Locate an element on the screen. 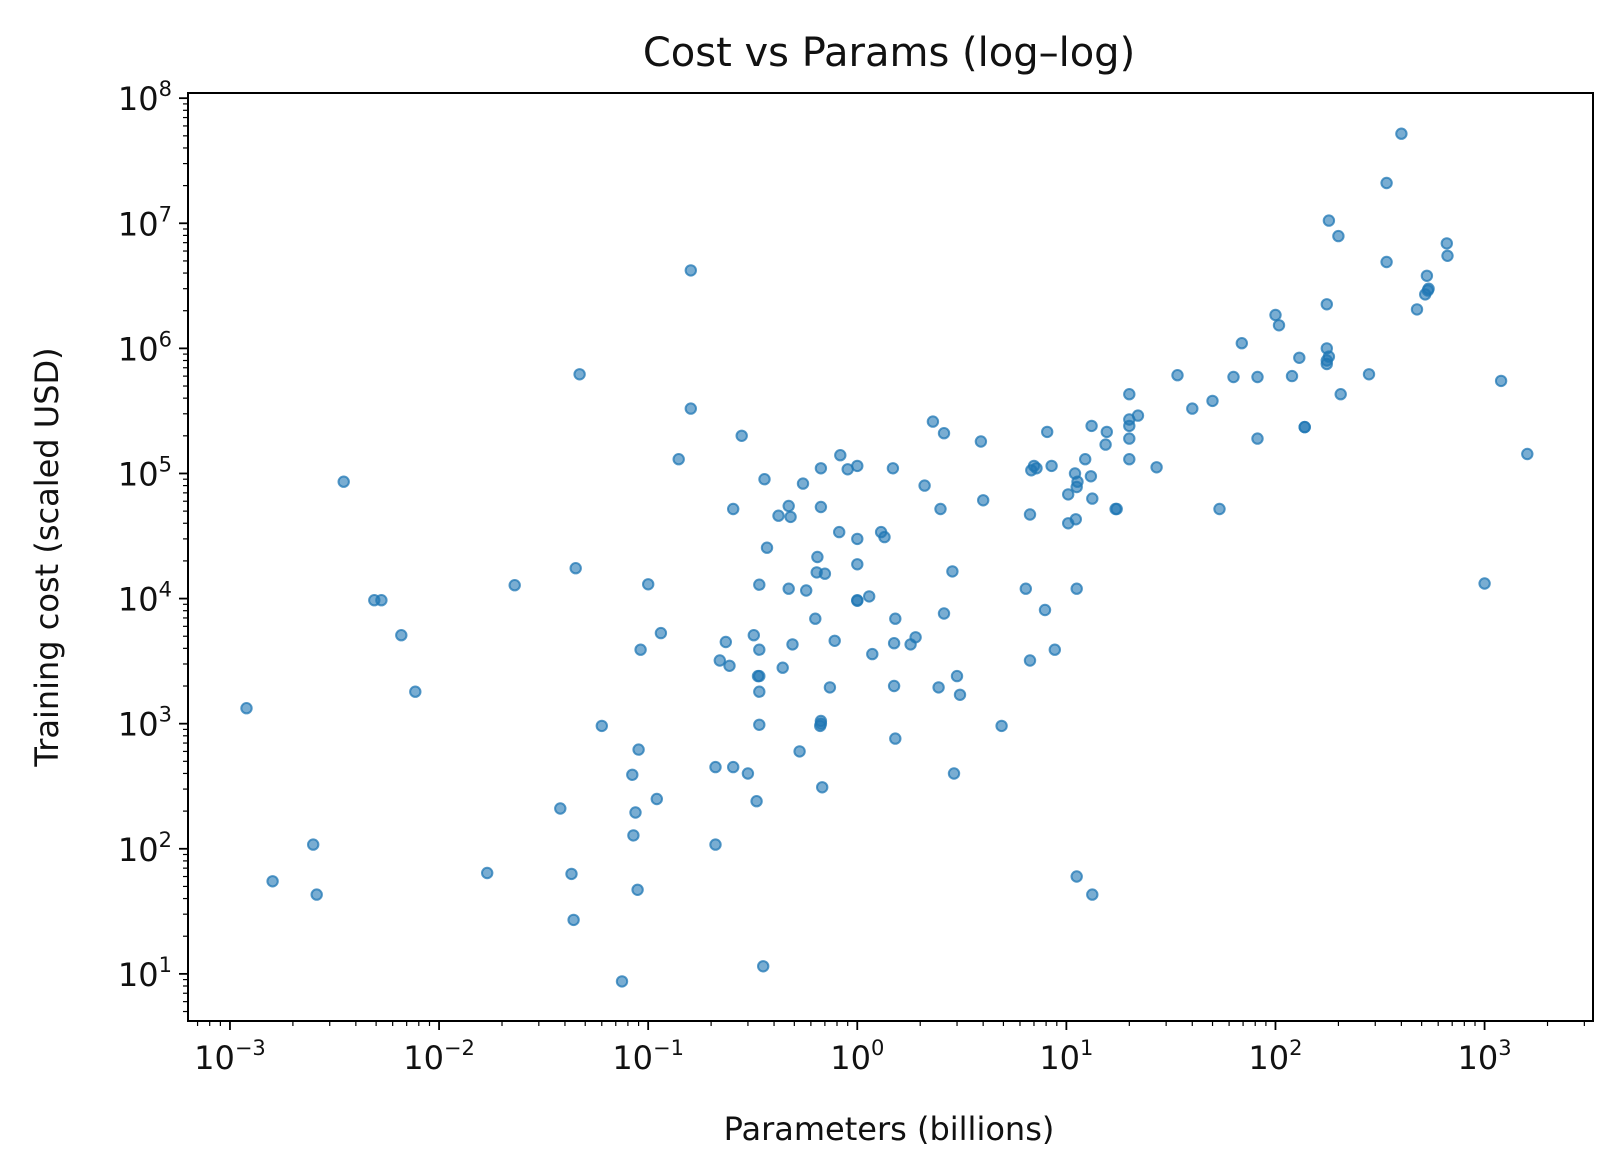  x-axis-label: Parameters (billions) is located at coordinates (889, 1129).